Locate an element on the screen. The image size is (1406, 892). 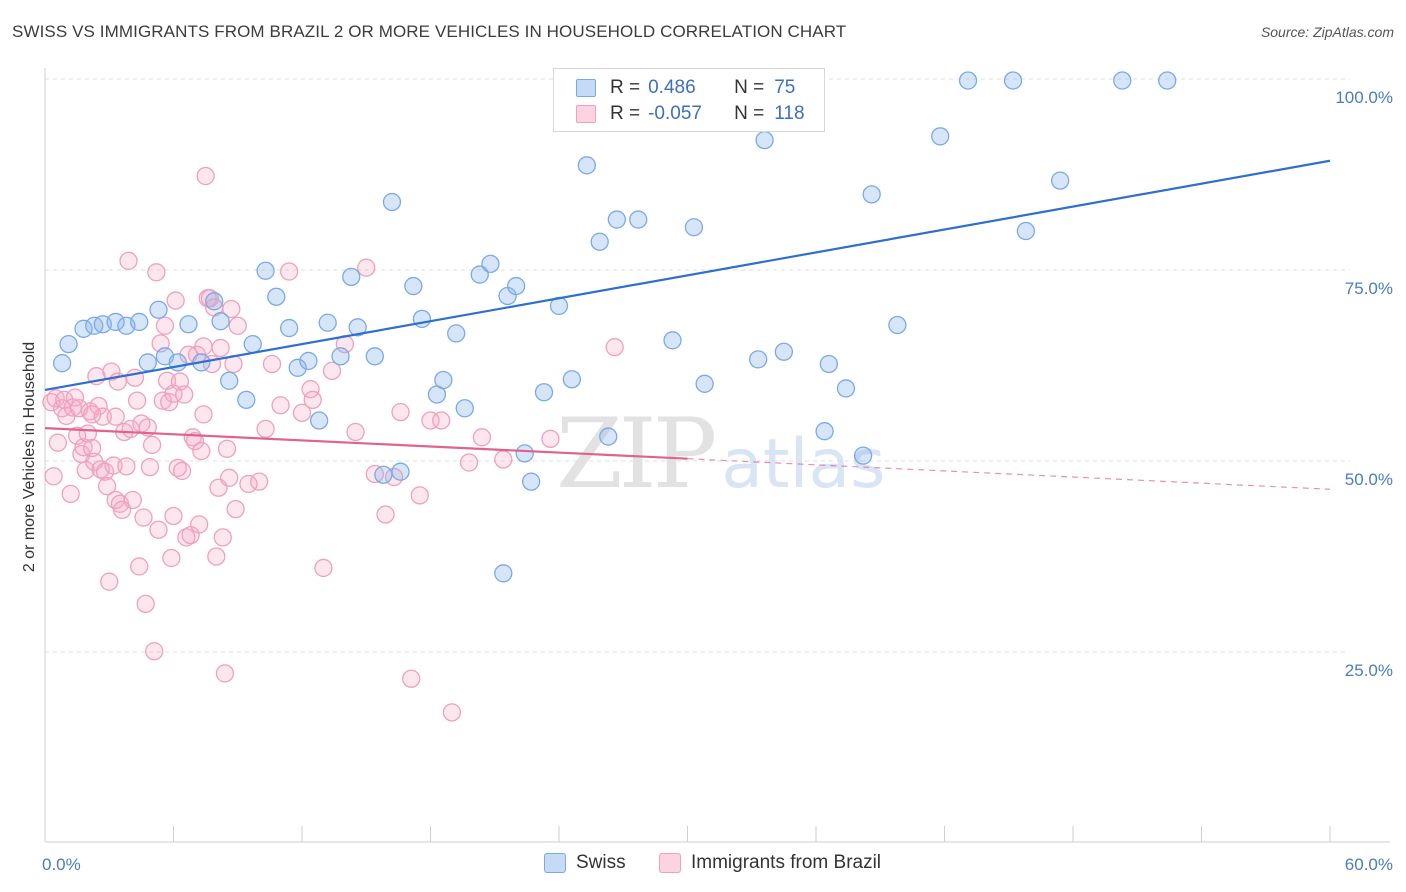
n-label: N = is located at coordinates (749, 87).